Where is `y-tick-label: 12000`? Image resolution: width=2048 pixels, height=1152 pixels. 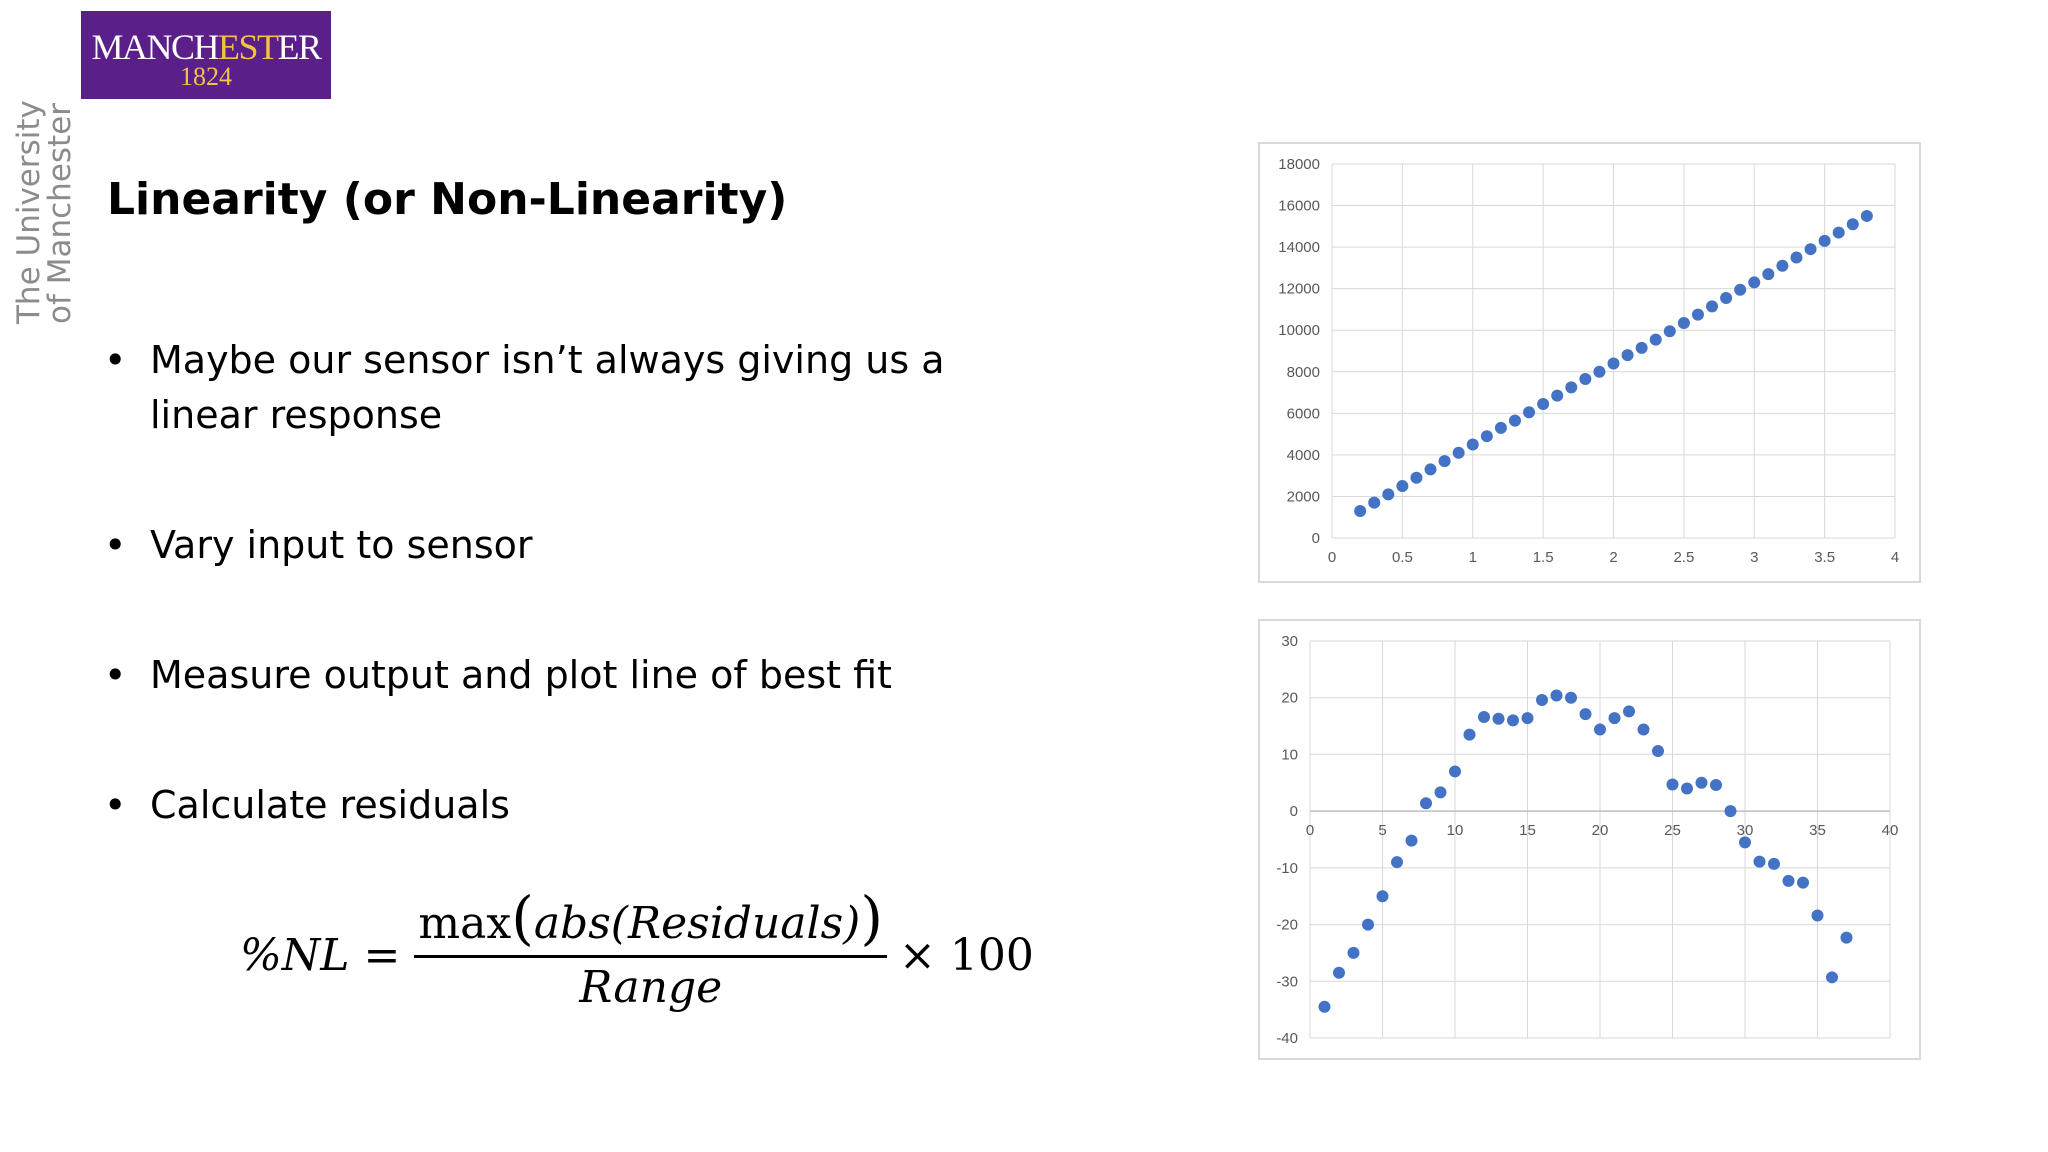 y-tick-label: 12000 is located at coordinates (1299, 289).